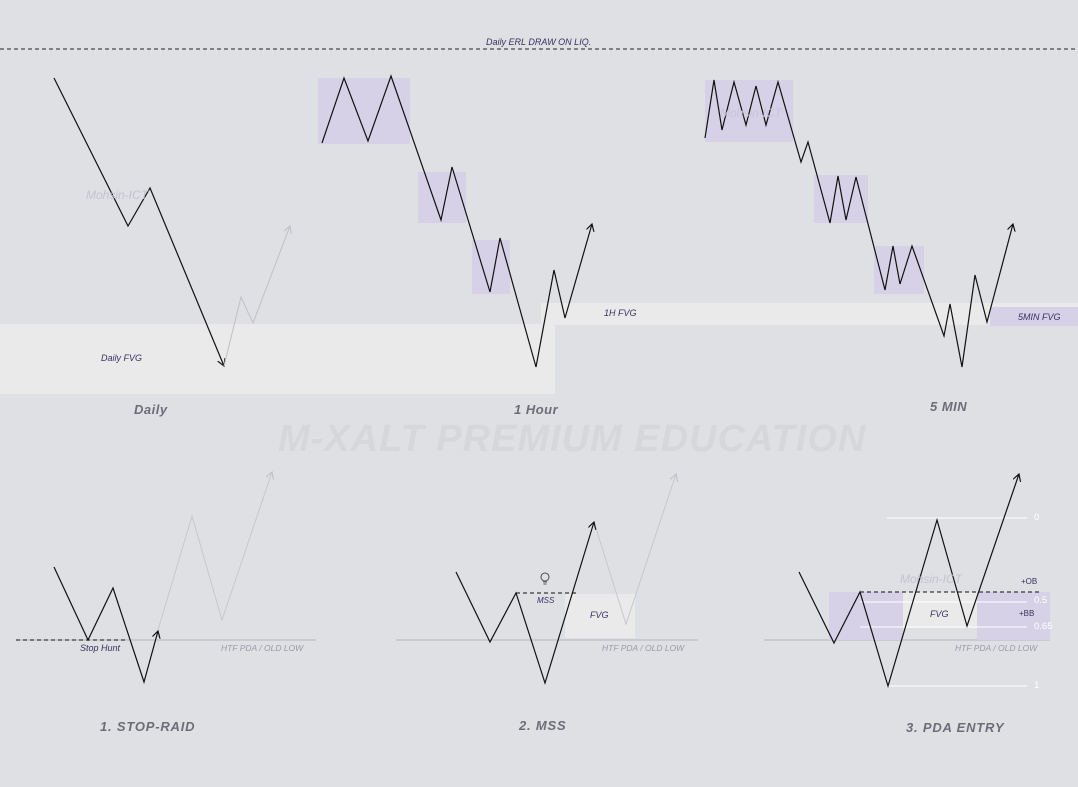 The height and width of the screenshot is (787, 1078). I want to click on fib-label-05: 0.5, so click(1041, 600).